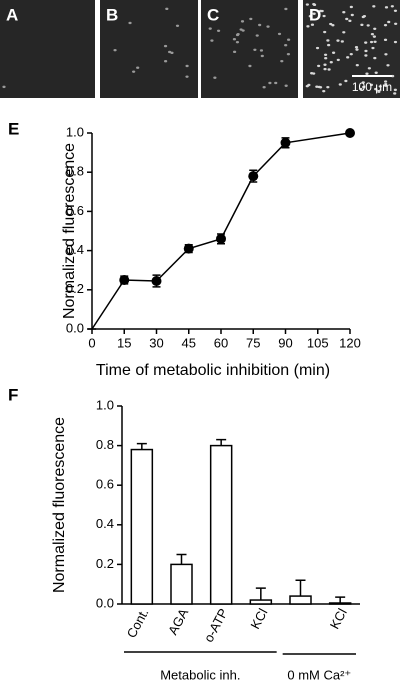 The image size is (400, 686). Describe the element at coordinates (105, 484) in the screenshot. I see `y-tick-label: 0.6` at that location.